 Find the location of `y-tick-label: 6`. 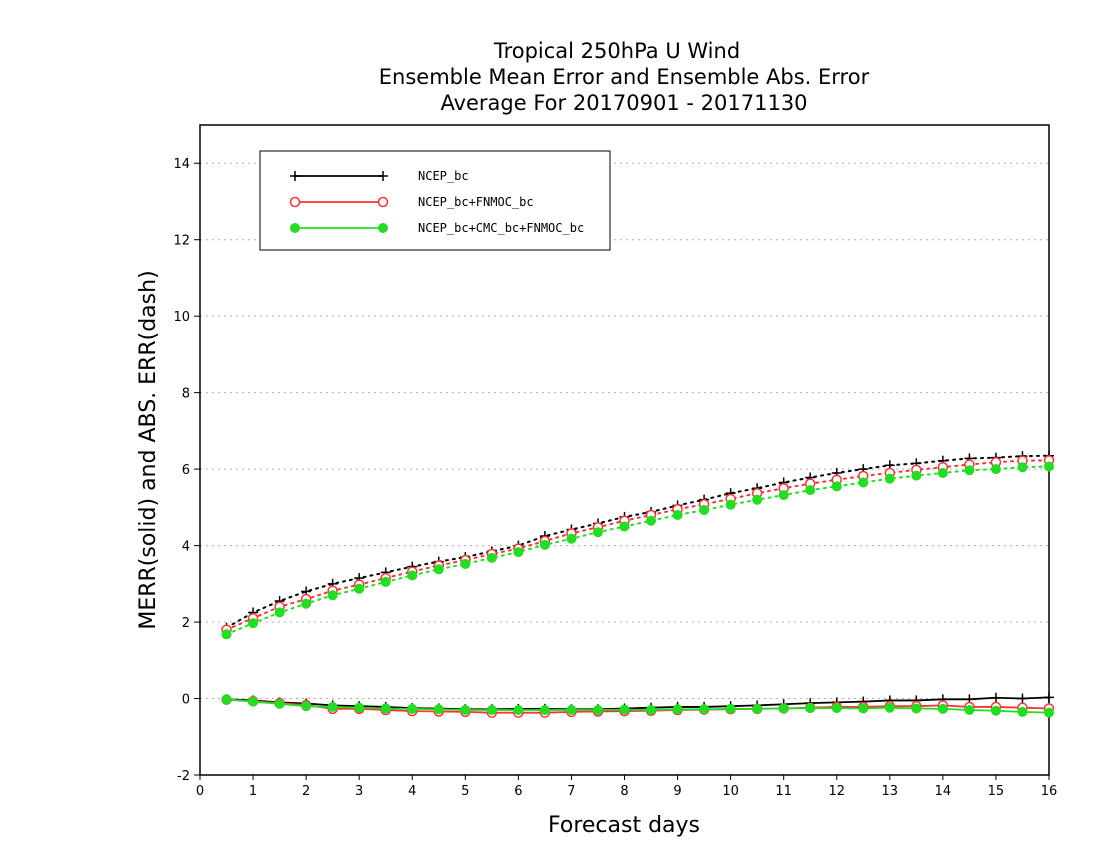

y-tick-label: 6 is located at coordinates (186, 470).